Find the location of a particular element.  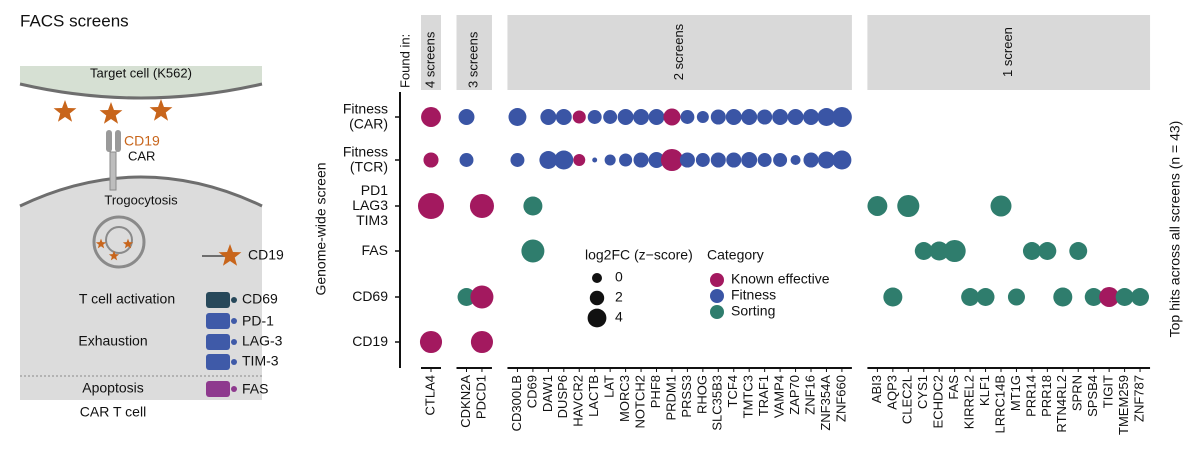

group-label: 4 screens is located at coordinates (429, 59).